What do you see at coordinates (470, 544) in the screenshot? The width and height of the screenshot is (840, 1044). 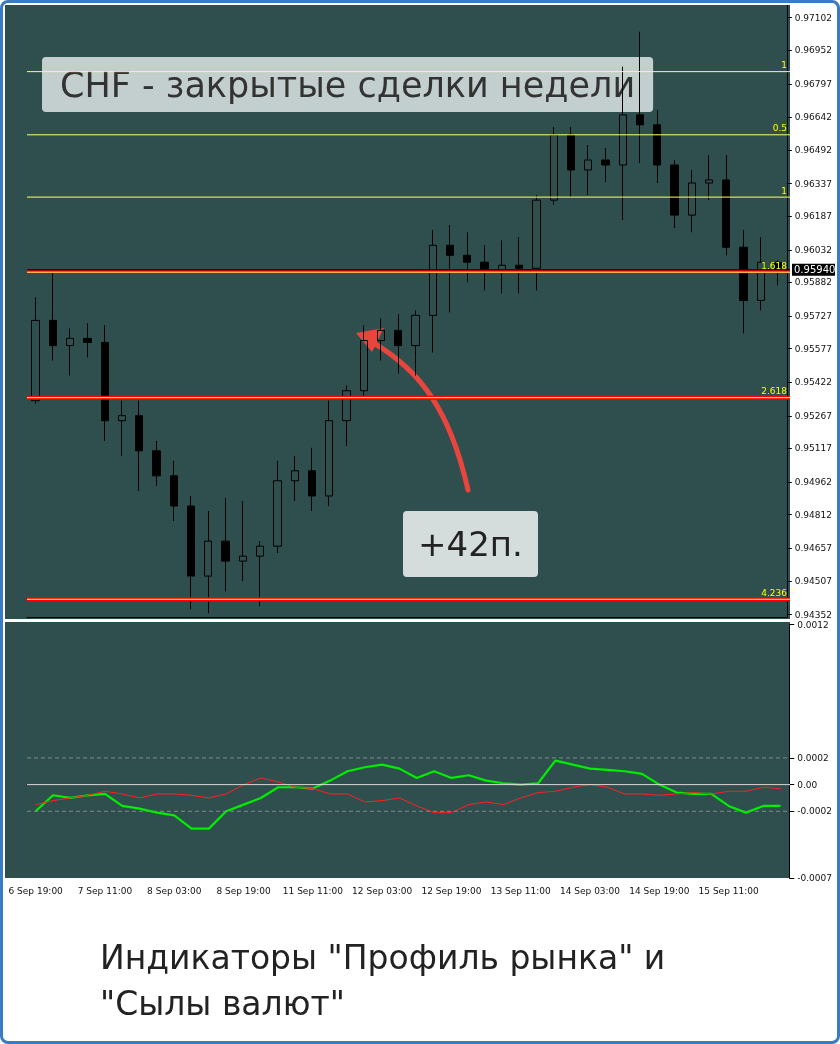 I see `annotation: +42п.` at bounding box center [470, 544].